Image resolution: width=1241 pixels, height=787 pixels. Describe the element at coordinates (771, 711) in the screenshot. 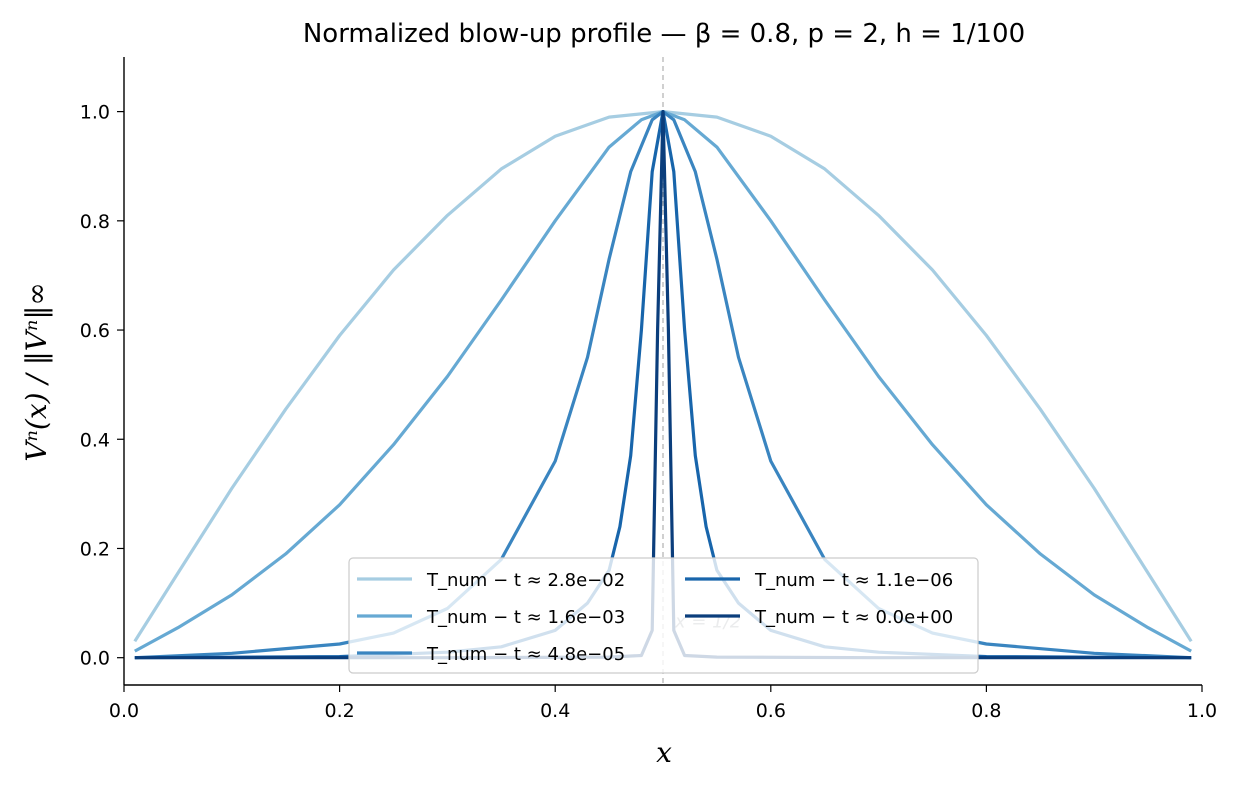

I see `x-tick-label: 0.6` at that location.